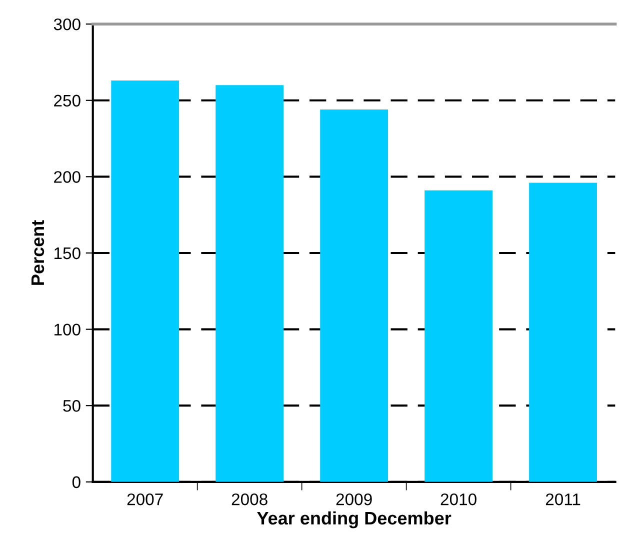  Describe the element at coordinates (67, 330) in the screenshot. I see `y-tick-label: 100` at that location.